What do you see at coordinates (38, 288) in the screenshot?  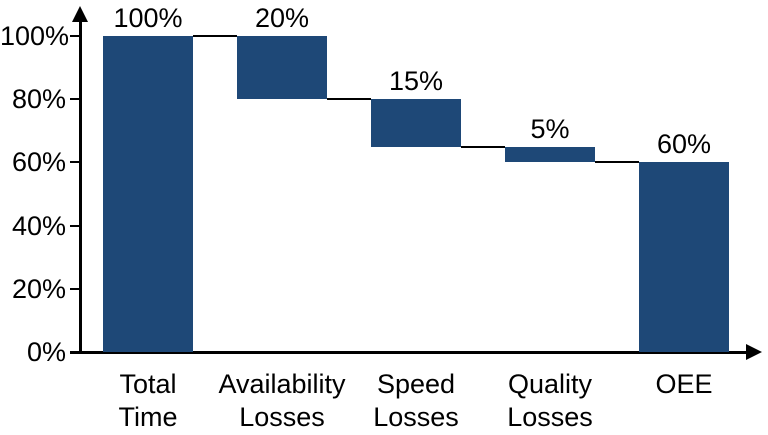 I see `y-tick-label-20: 20%` at bounding box center [38, 288].